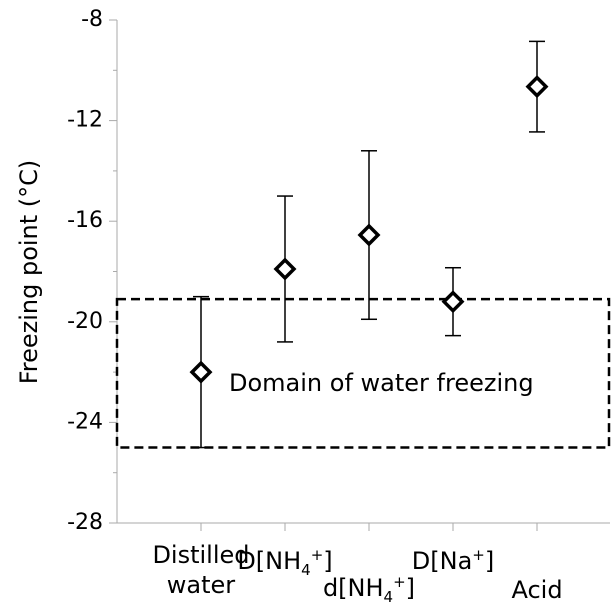 Image resolution: width=611 pixels, height=612 pixels. I want to click on y-axis-label: Freezing point (°C), so click(29, 272).